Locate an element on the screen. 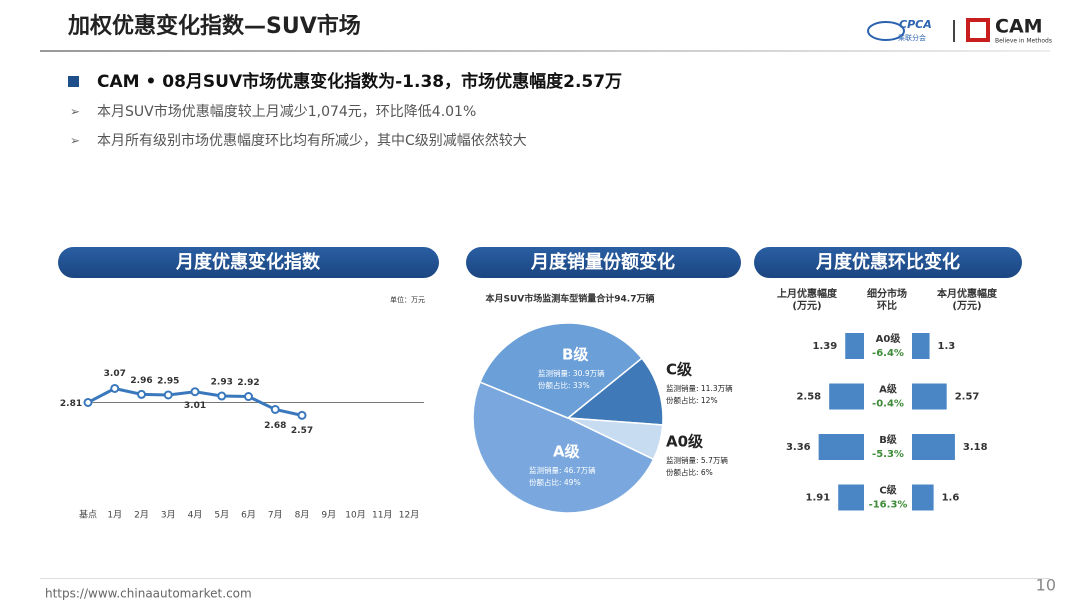  x-tick-label: 2月 is located at coordinates (141, 515).